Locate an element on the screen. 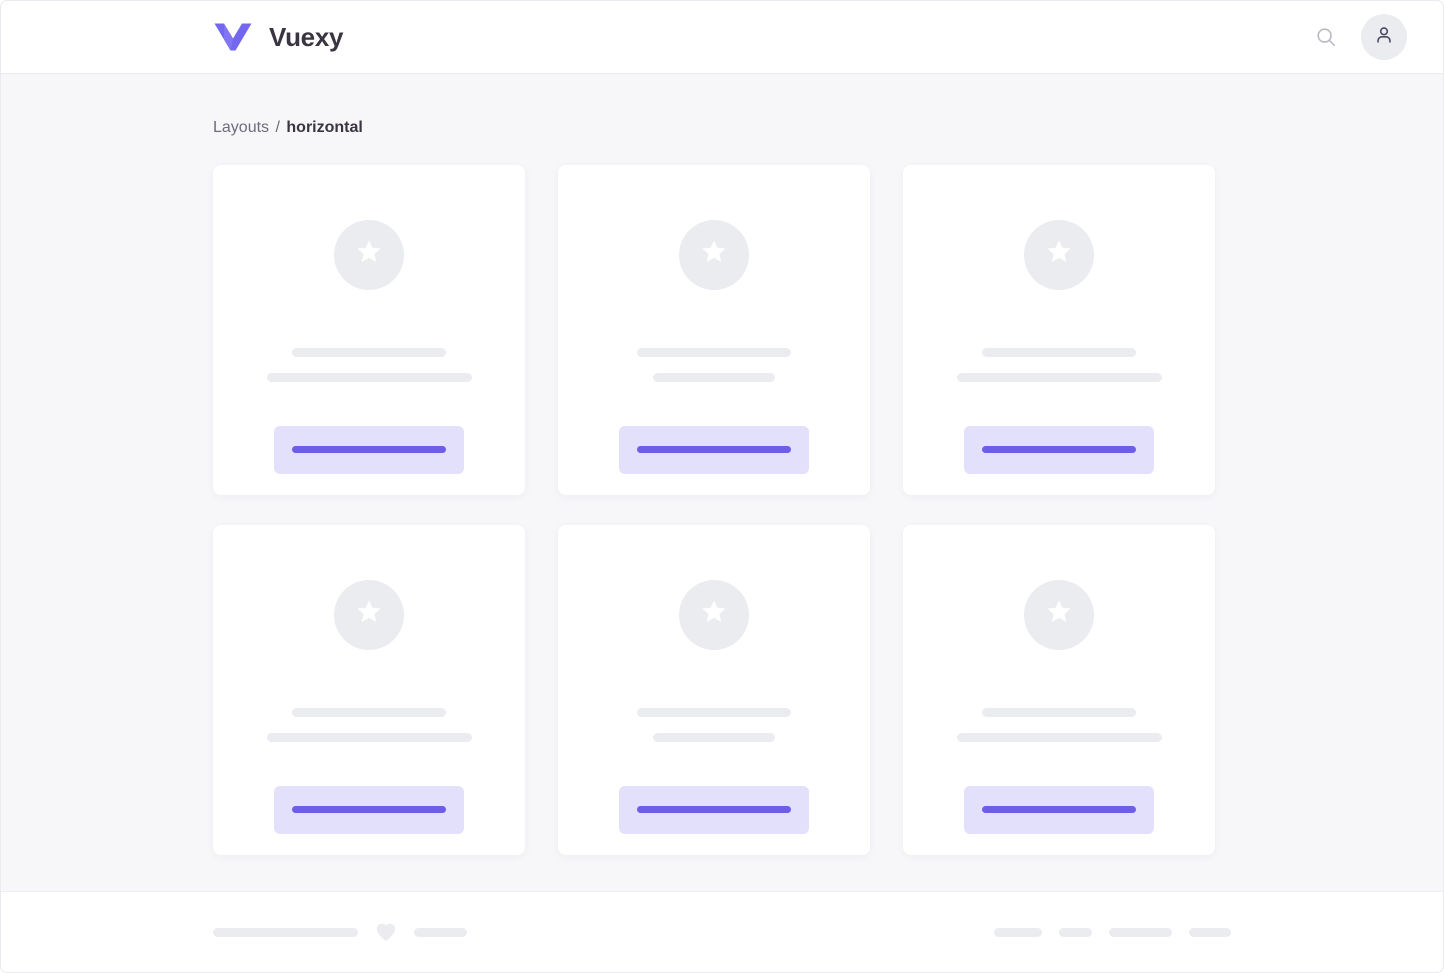 Image resolution: width=1444 pixels, height=973 pixels. avatar is located at coordinates (1384, 37).